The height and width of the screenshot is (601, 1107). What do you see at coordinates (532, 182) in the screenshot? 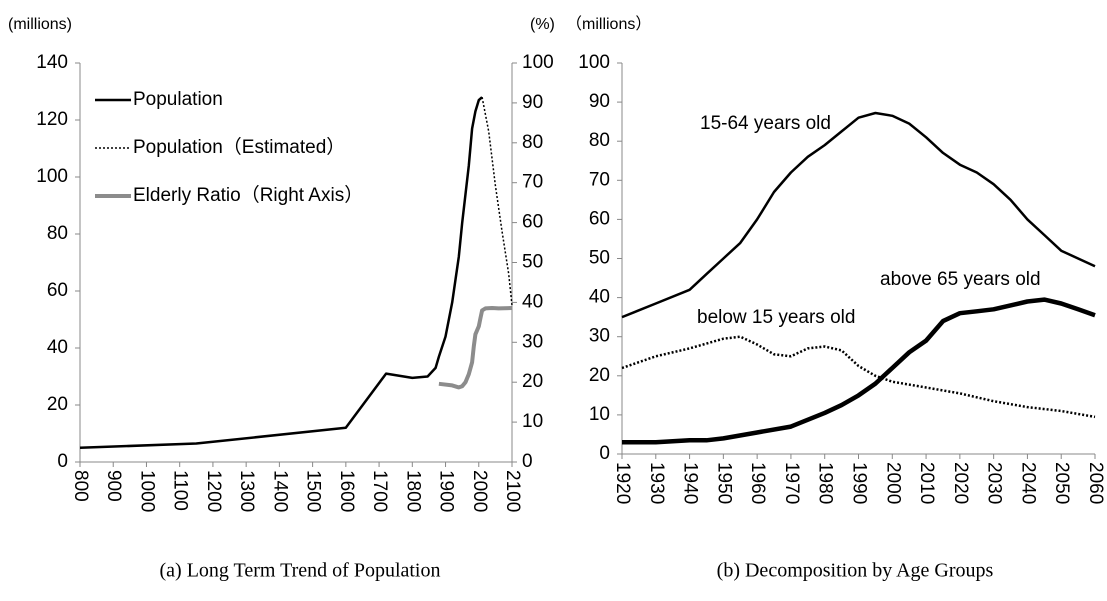
I see `y2-tick-label: 70` at bounding box center [532, 182].